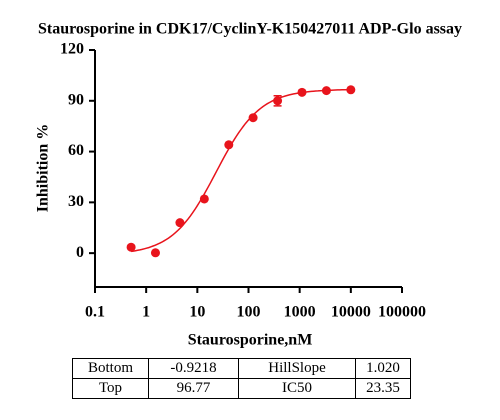  What do you see at coordinates (300, 312) in the screenshot?
I see `x-tick-label: 1000` at bounding box center [300, 312].